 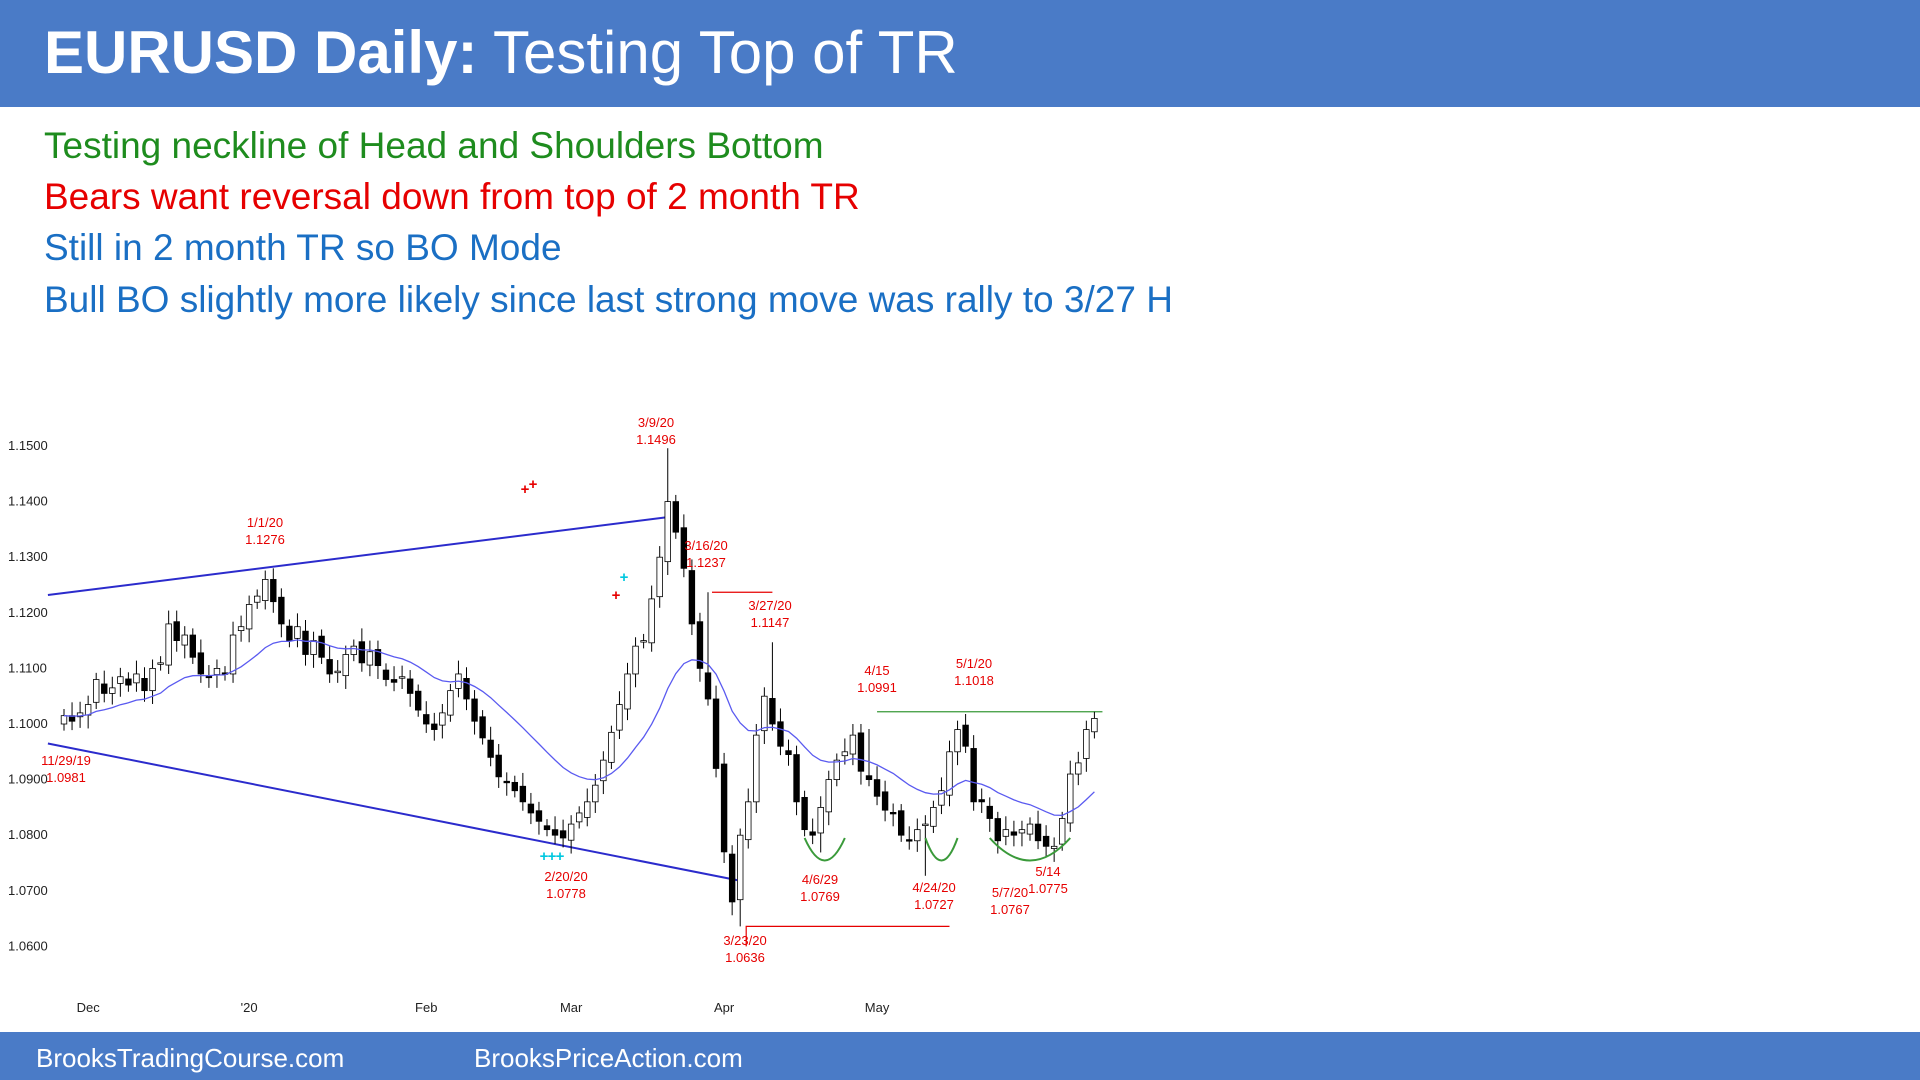 I want to click on y-tick-label: 1.1100, so click(x=27, y=667).